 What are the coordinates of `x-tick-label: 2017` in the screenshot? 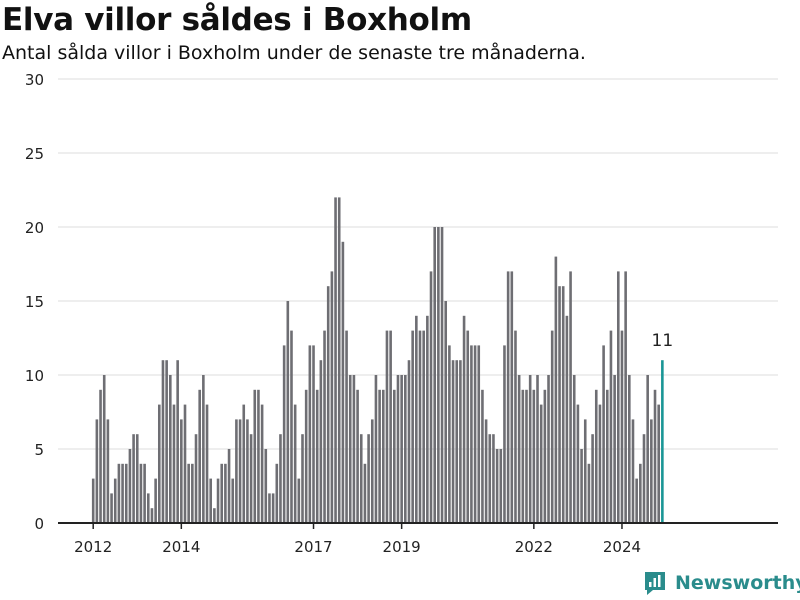 It's located at (313, 547).